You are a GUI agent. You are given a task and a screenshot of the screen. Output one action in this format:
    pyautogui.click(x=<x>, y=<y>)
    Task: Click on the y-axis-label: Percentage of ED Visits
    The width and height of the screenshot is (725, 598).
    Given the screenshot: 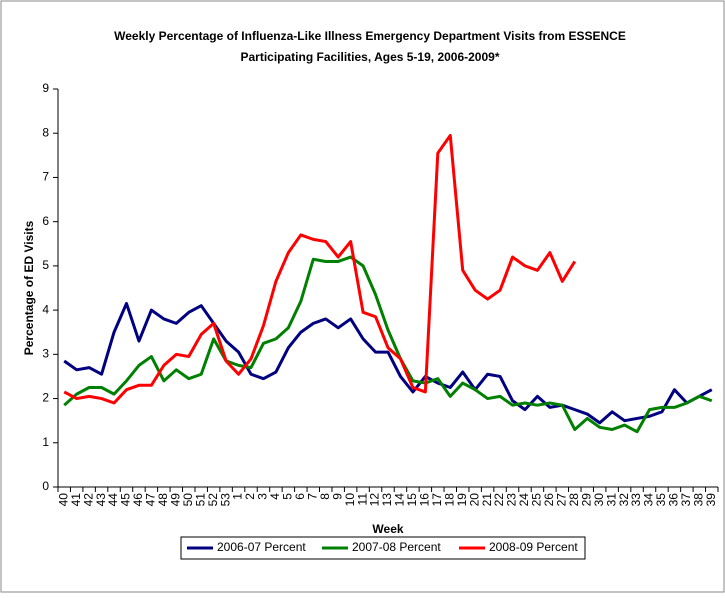 What is the action you would take?
    pyautogui.click(x=29, y=287)
    